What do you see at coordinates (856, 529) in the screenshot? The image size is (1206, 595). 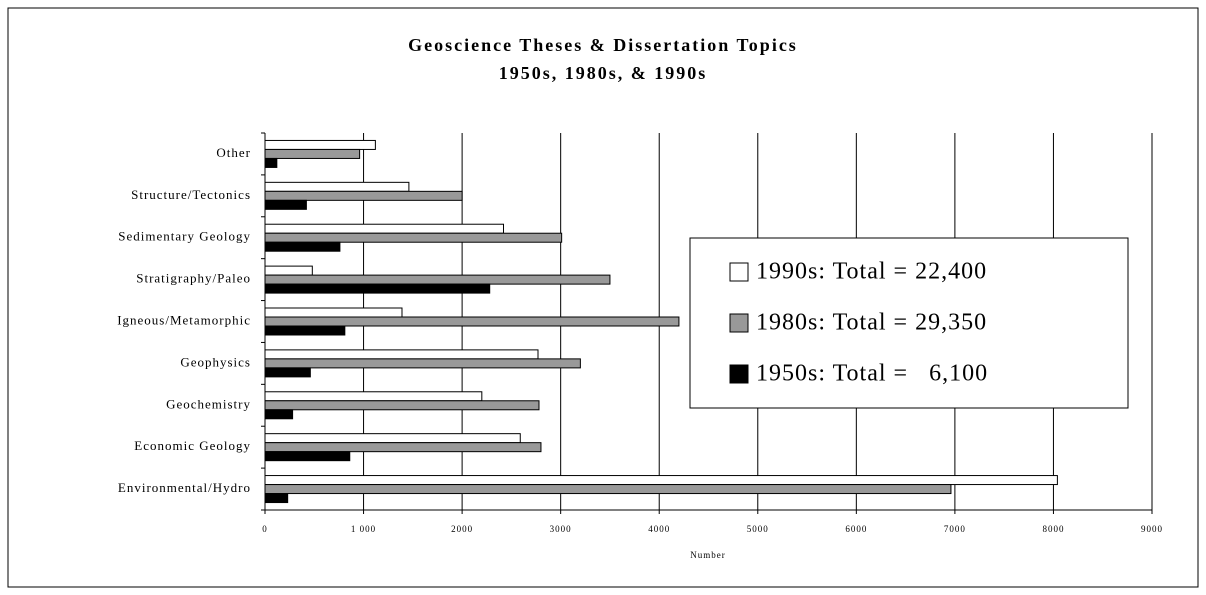 I see `x-tick-label: 6000` at bounding box center [856, 529].